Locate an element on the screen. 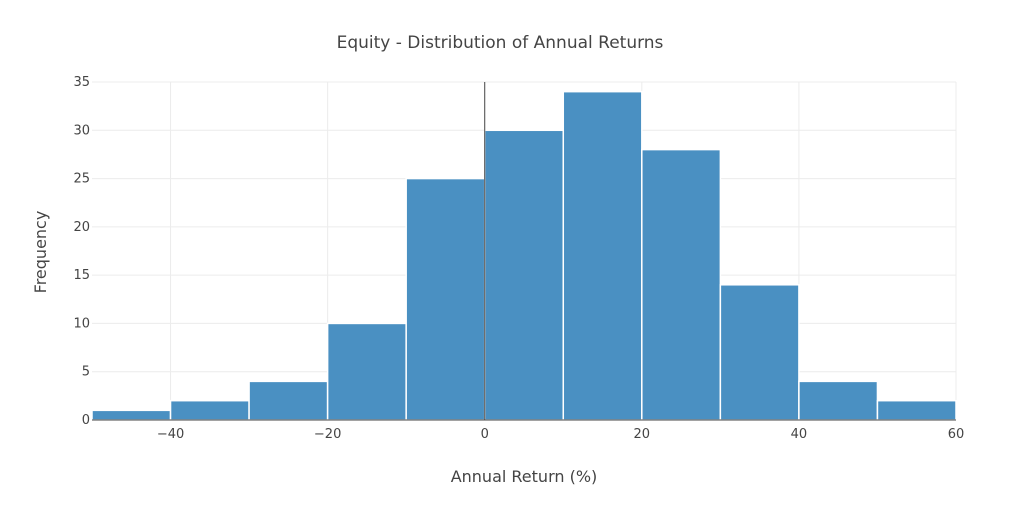 This screenshot has height=510, width=1029. y-tick-label: 10 is located at coordinates (81, 323).